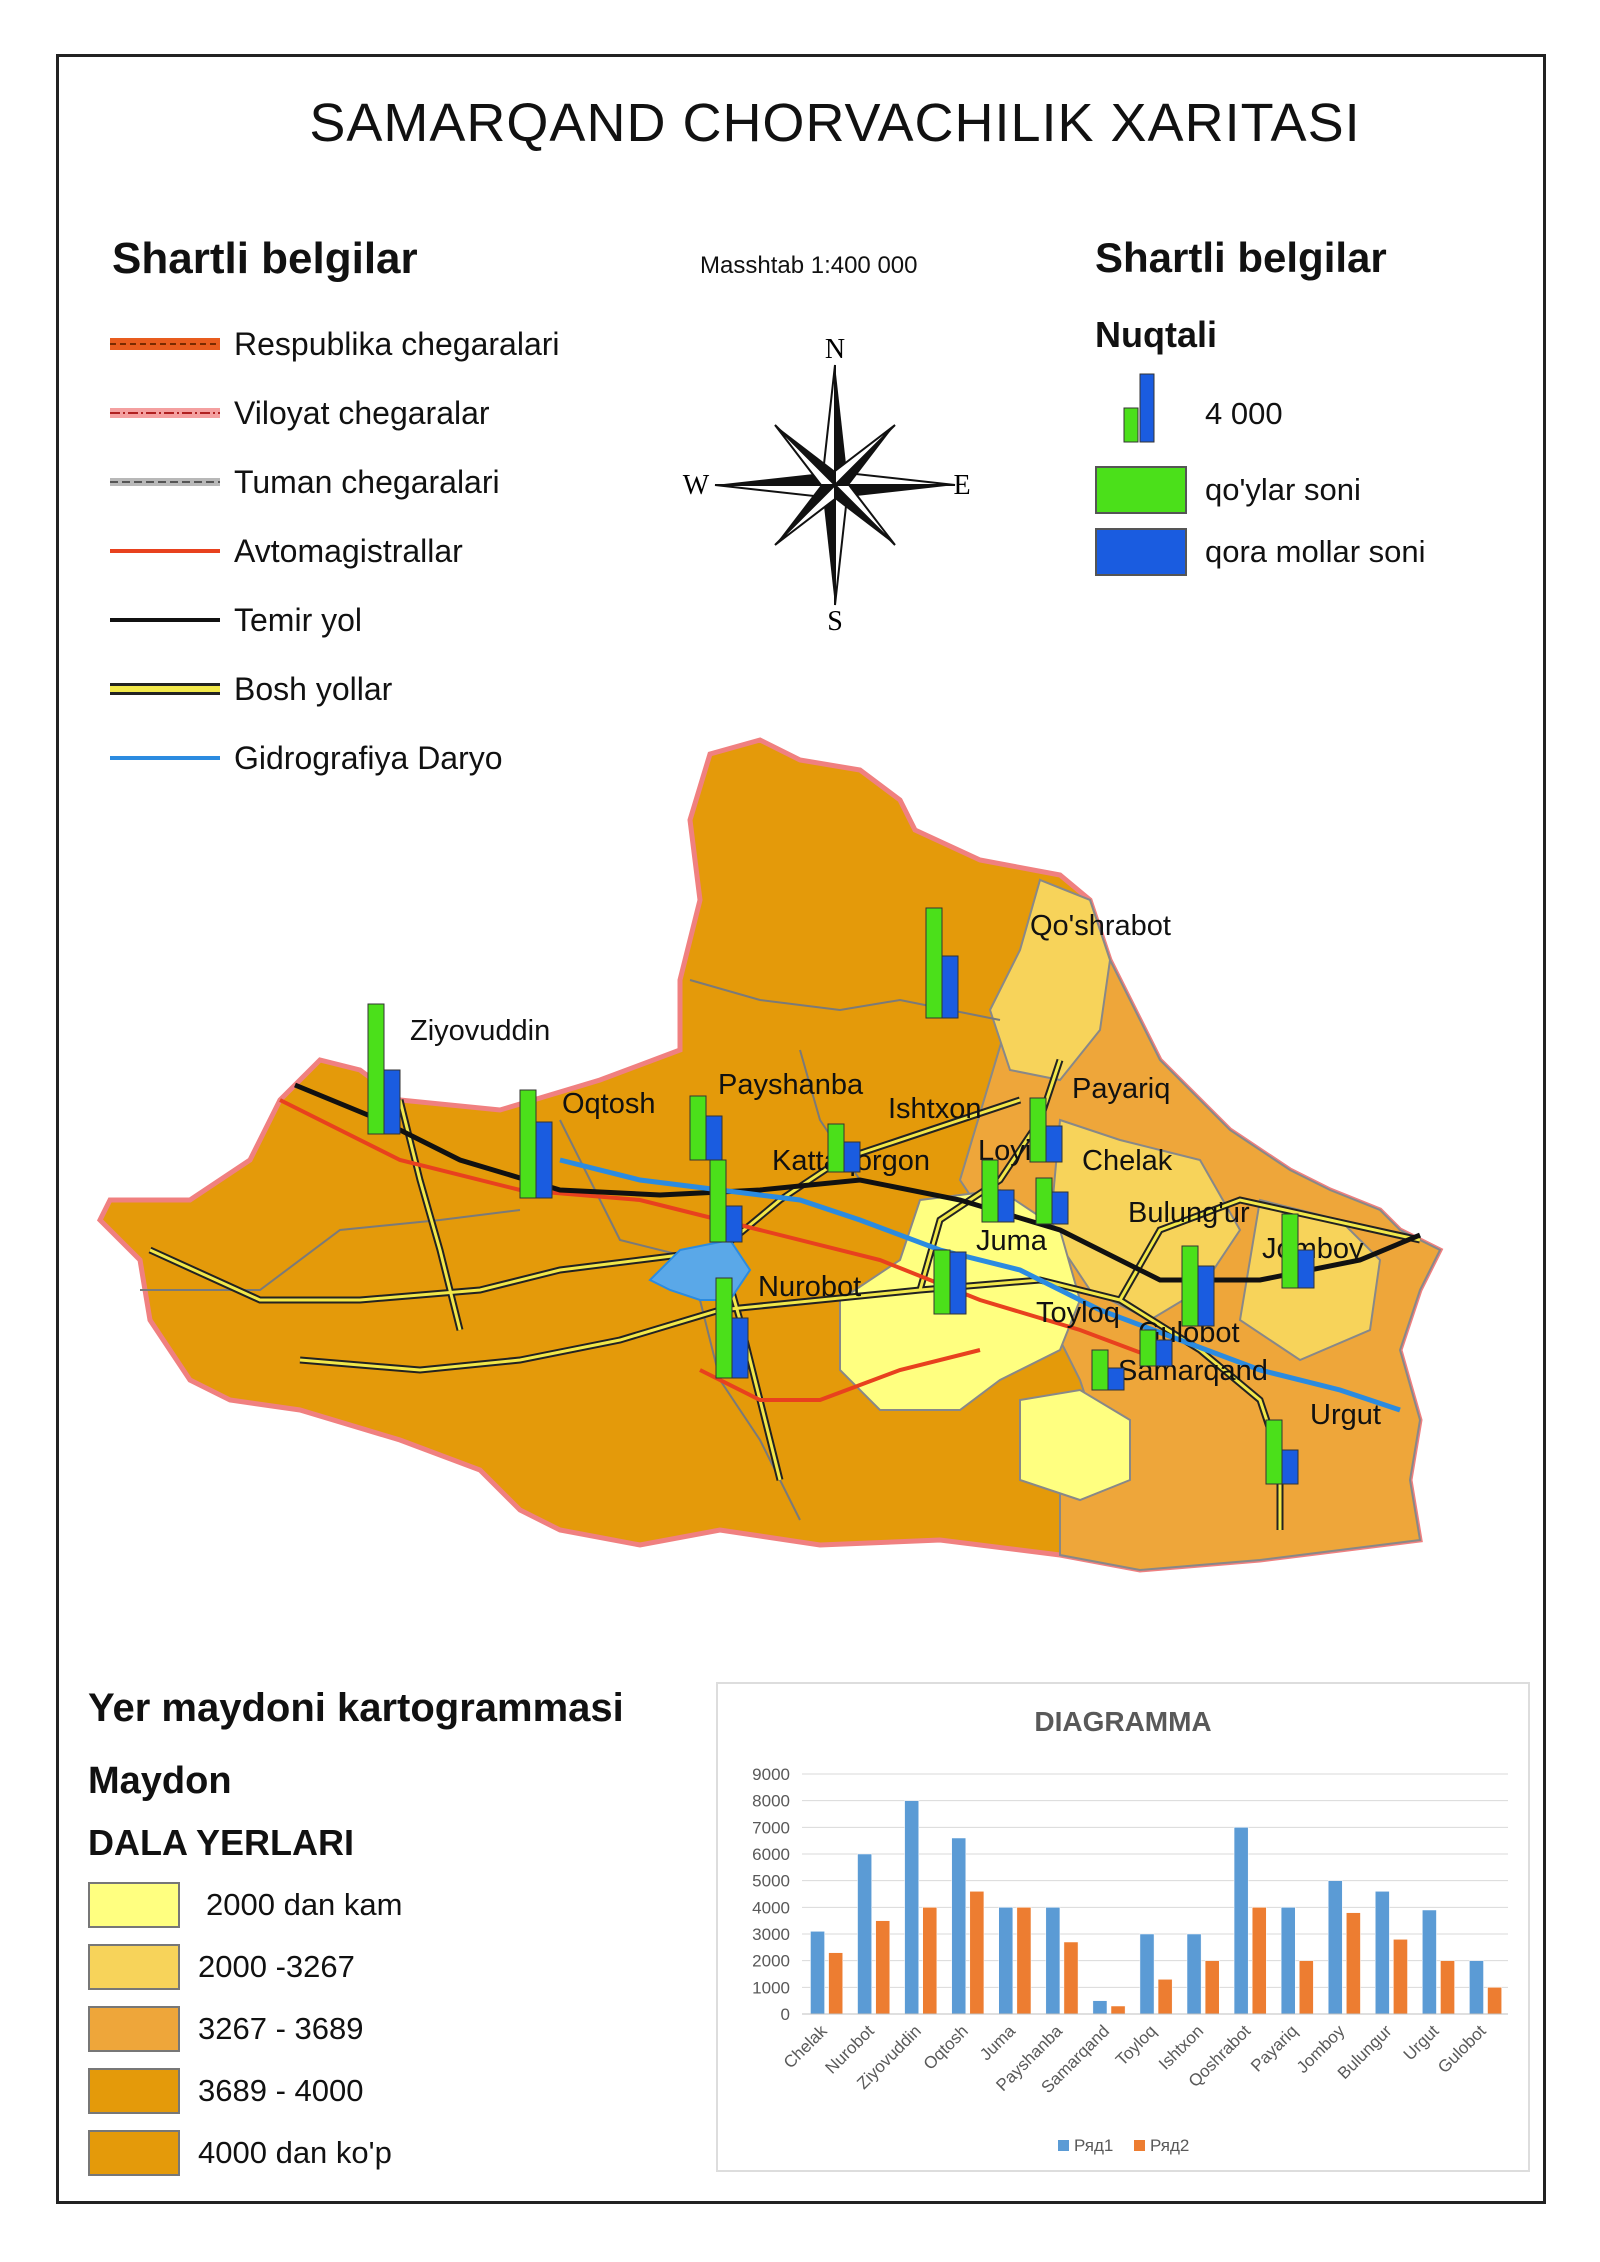 The height and width of the screenshot is (2262, 1600). I want to click on legend-republic-border: Respublika chegaralari, so click(335, 344).